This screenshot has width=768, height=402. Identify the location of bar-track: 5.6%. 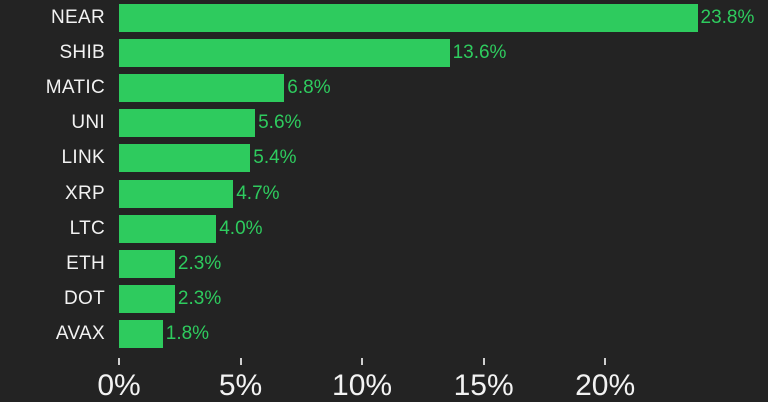
(443, 123).